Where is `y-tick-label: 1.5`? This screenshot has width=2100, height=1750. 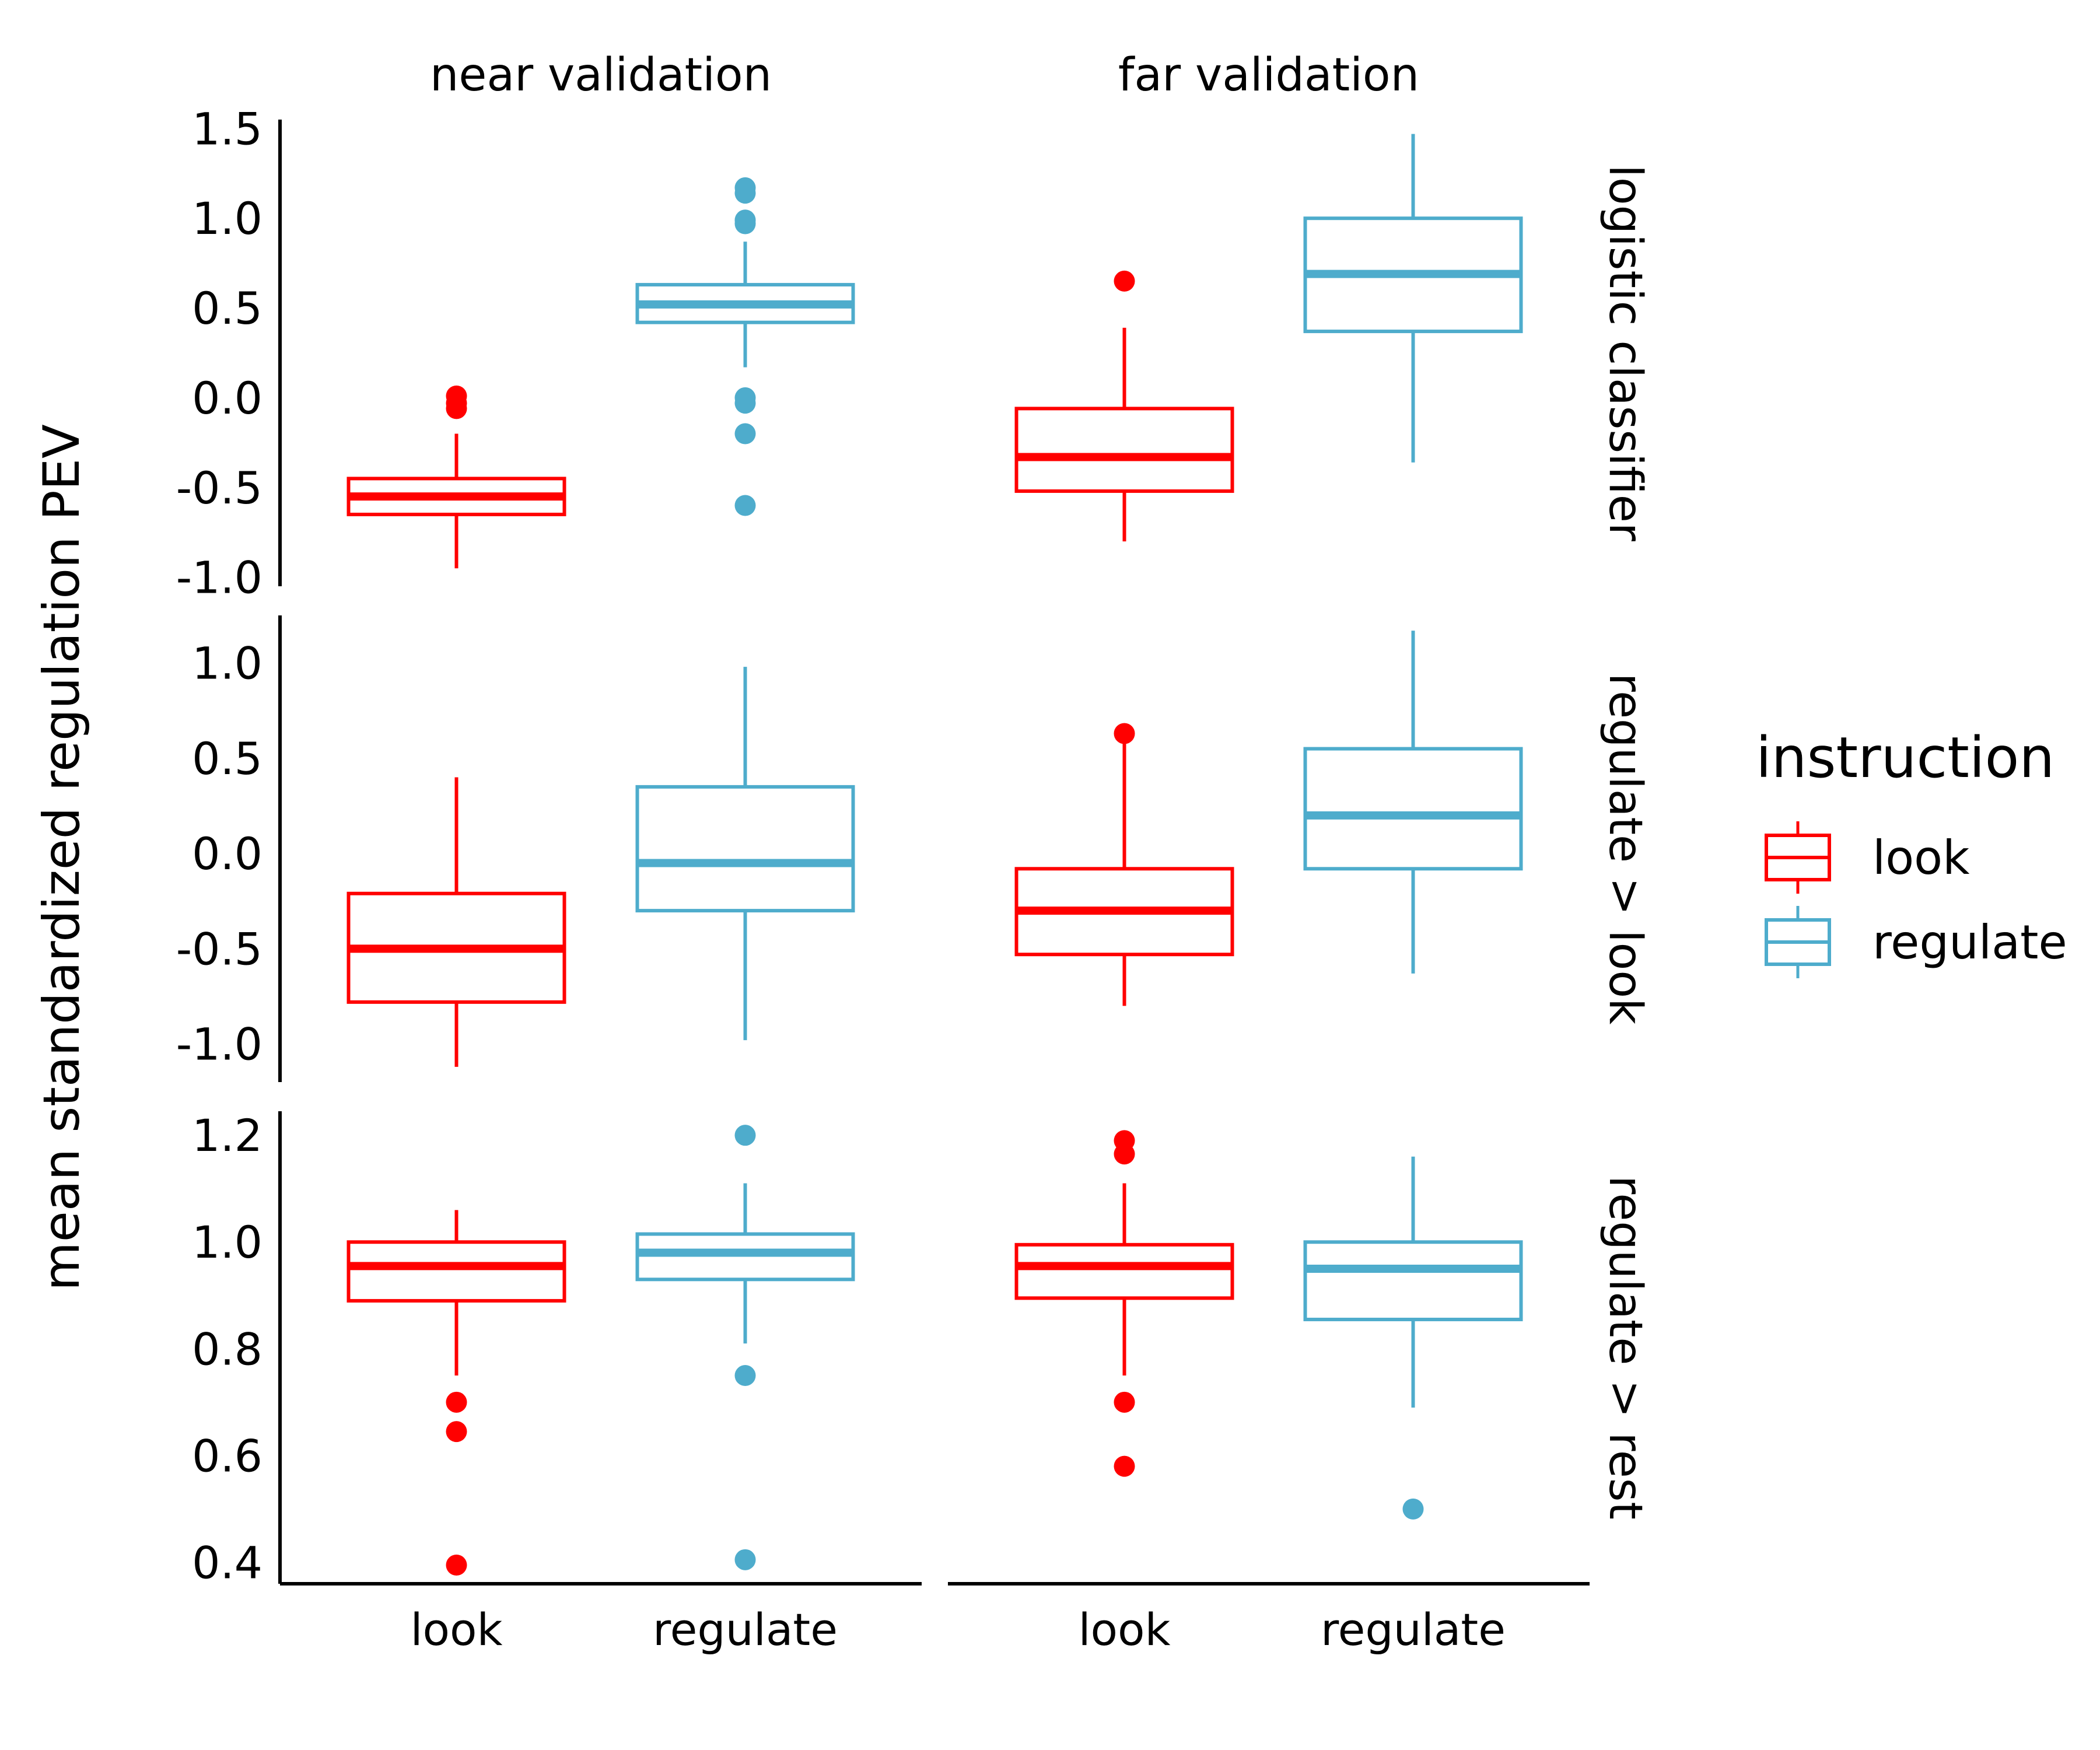 y-tick-label: 1.5 is located at coordinates (227, 129).